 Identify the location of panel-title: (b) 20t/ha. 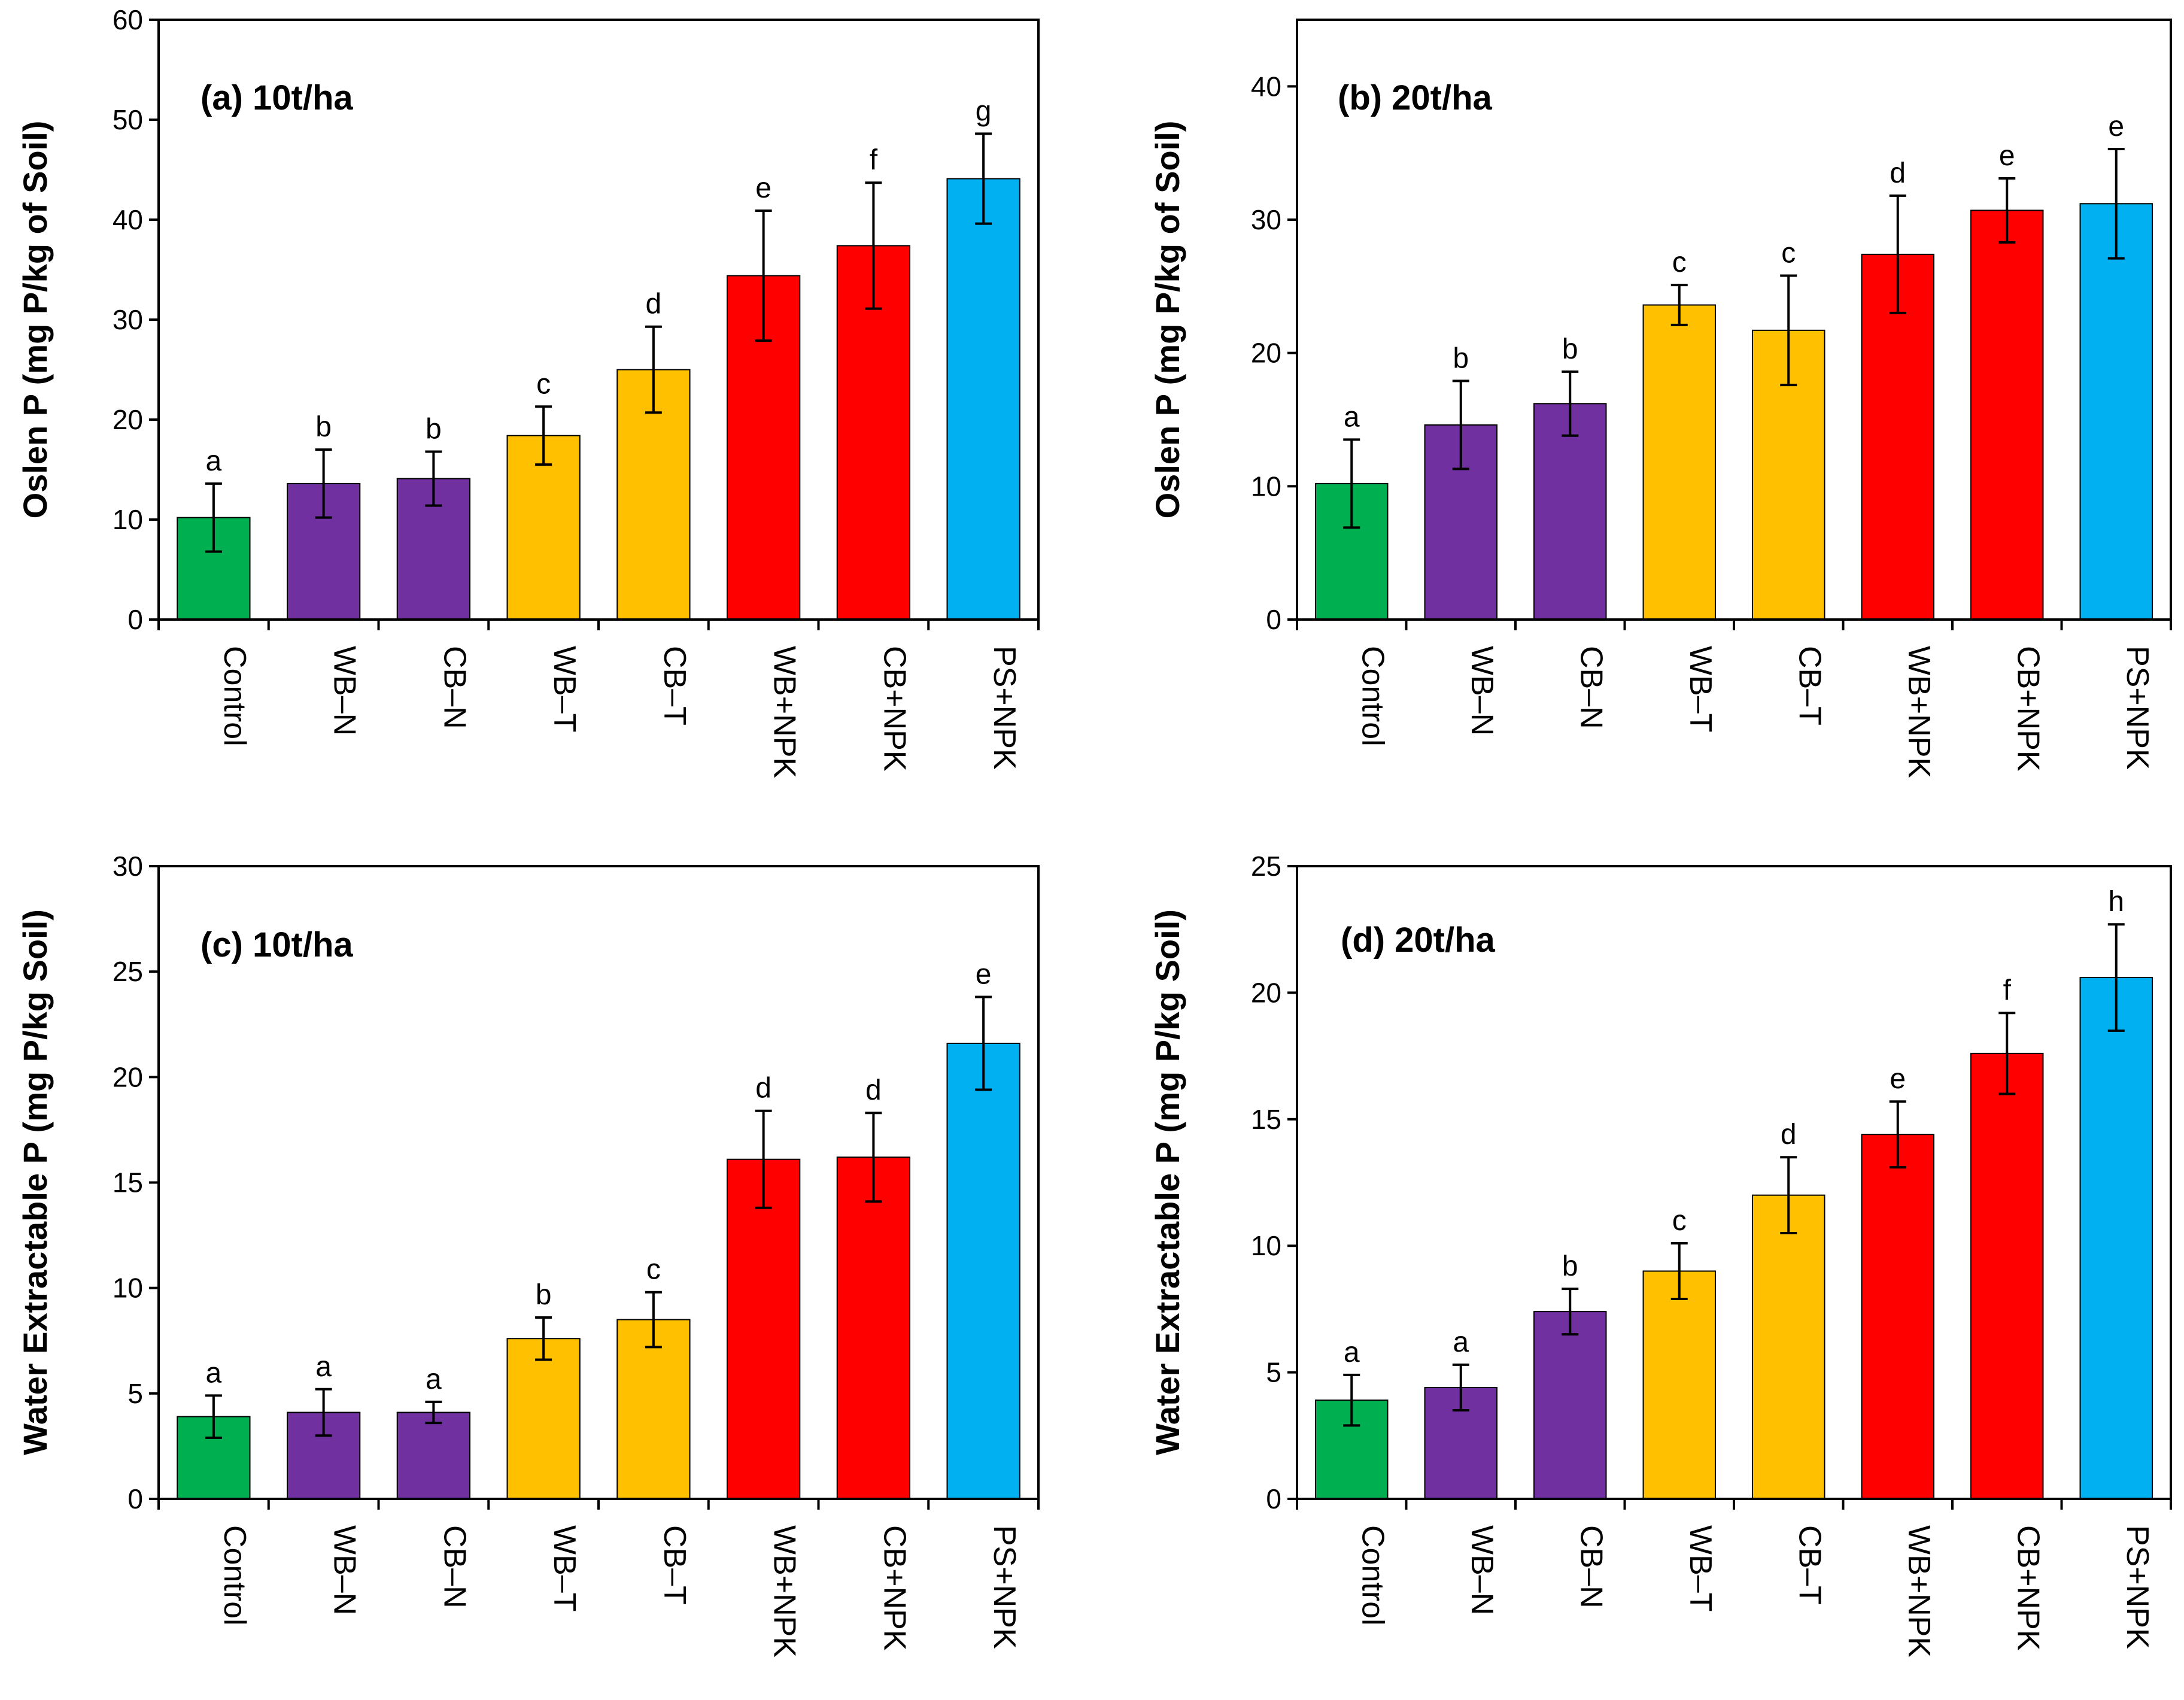
(1415, 97).